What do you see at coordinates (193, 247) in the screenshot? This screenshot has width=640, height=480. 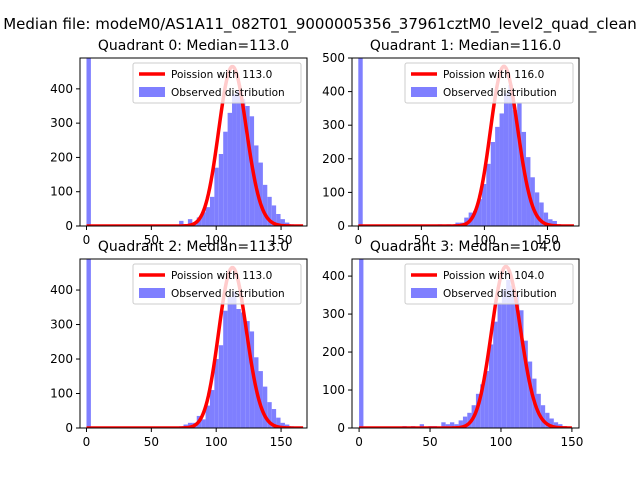 I see `subplot-title: Quadrant 2: Median=113.0` at bounding box center [193, 247].